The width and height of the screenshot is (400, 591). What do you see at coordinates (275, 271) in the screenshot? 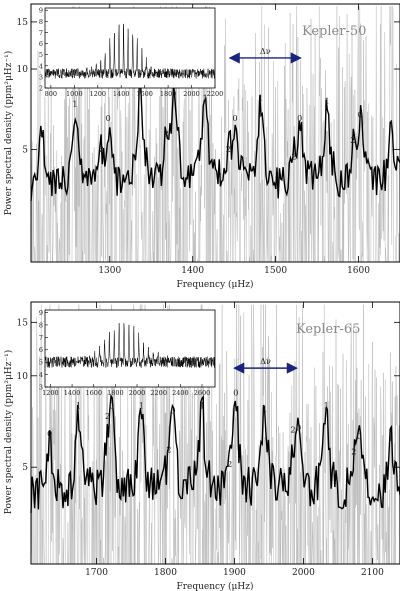
I see `x-tick-label: 1500` at bounding box center [275, 271].